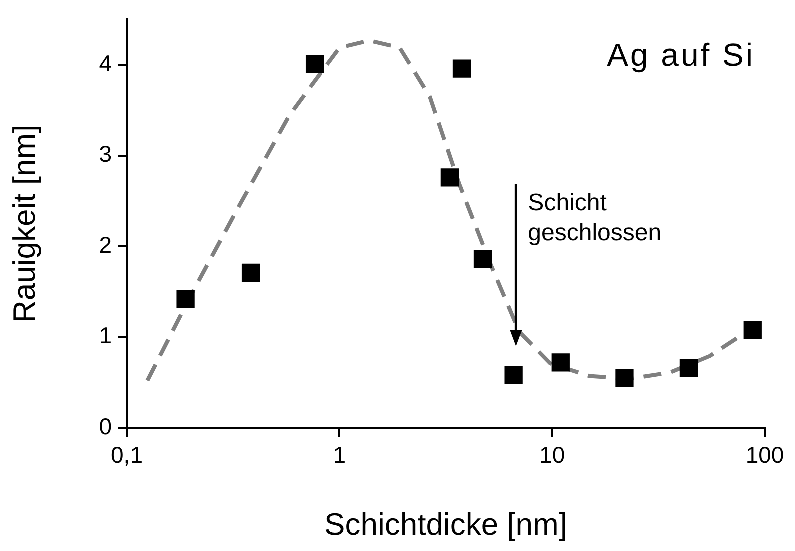  Describe the element at coordinates (339, 455) in the screenshot. I see `x-tick-label: 1` at that location.